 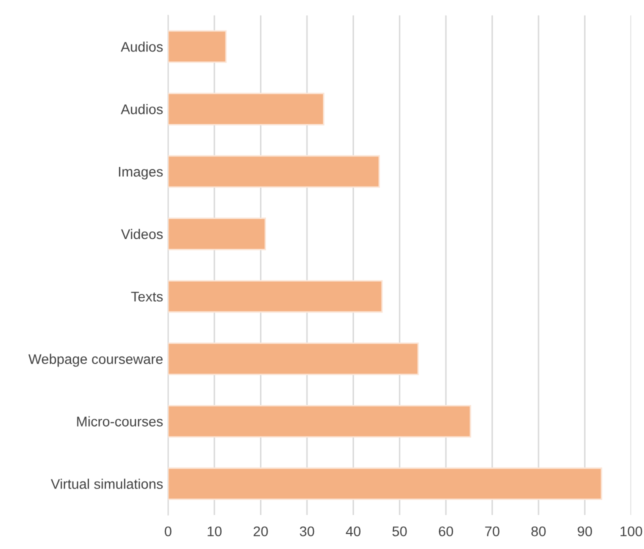 I want to click on x-tick-label: 40, so click(x=353, y=531).